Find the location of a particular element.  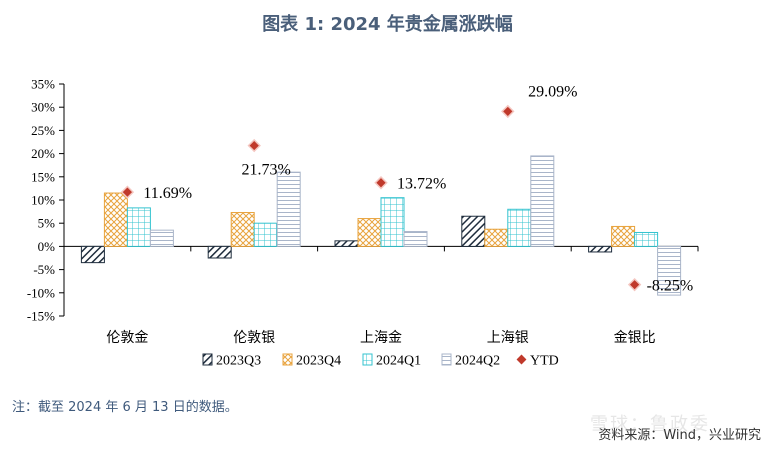

legend-swatch-2023q4 is located at coordinates (287, 359).